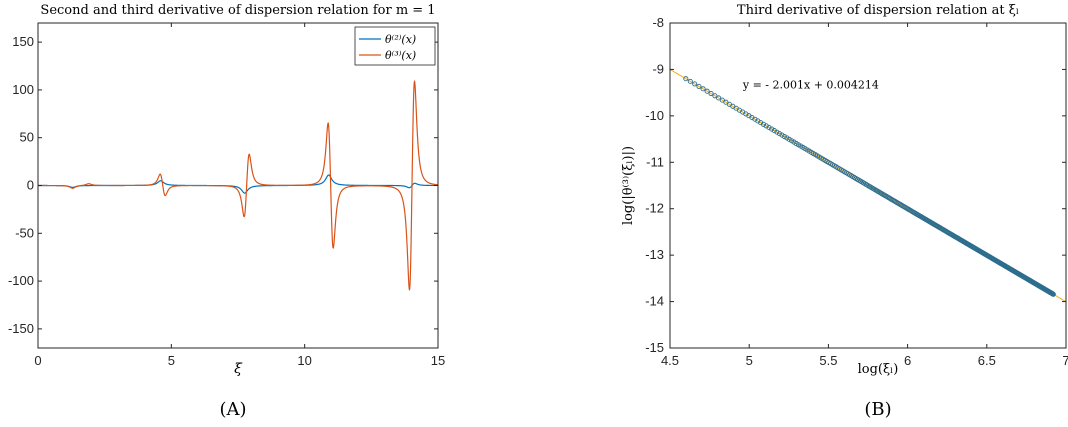 The image size is (1068, 427). What do you see at coordinates (400, 55) in the screenshot?
I see `legend-label: θ⁽³⁾(x)` at bounding box center [400, 55].